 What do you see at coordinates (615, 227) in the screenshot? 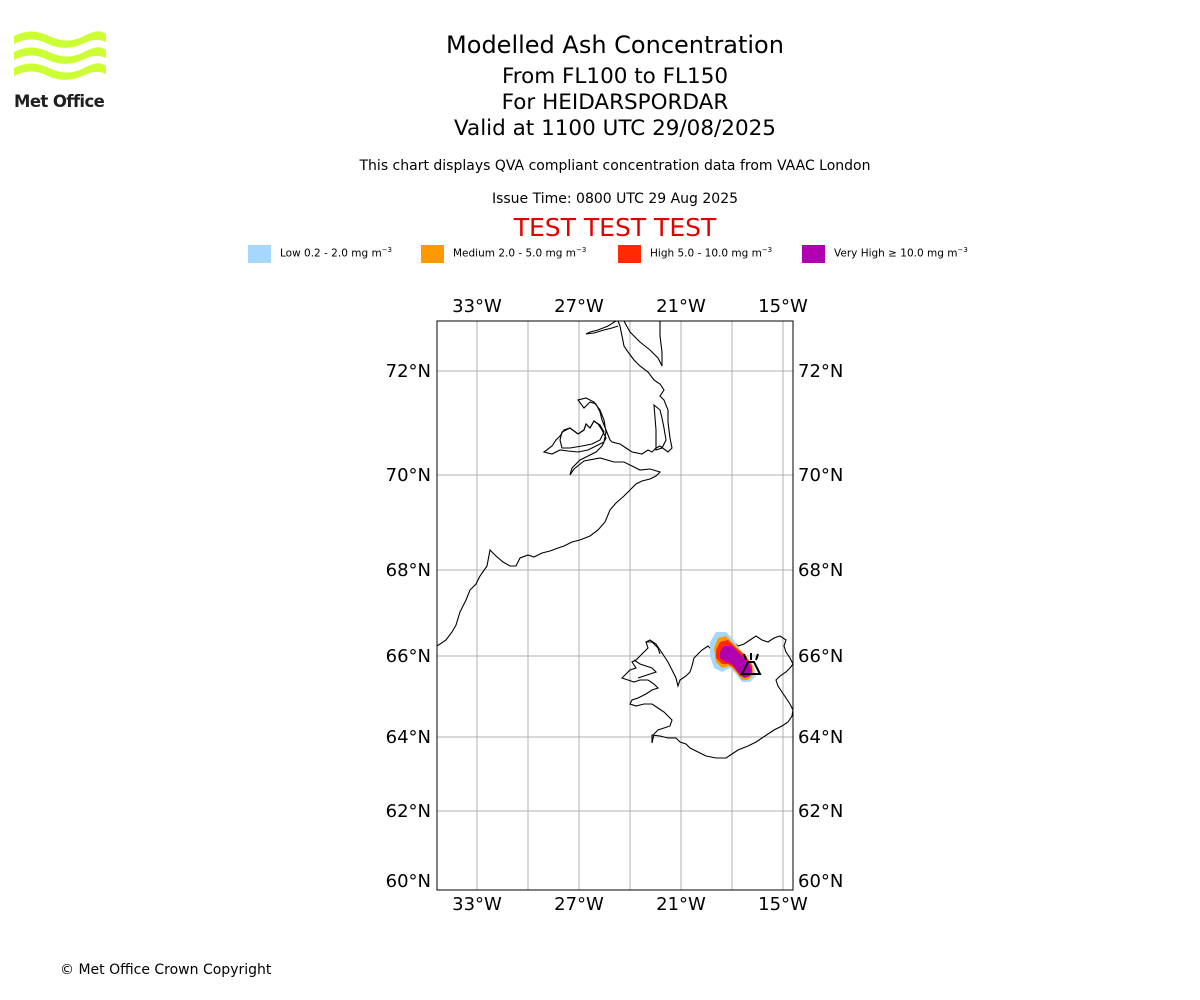
I see `test-banner: TEST TEST TEST` at bounding box center [615, 227].